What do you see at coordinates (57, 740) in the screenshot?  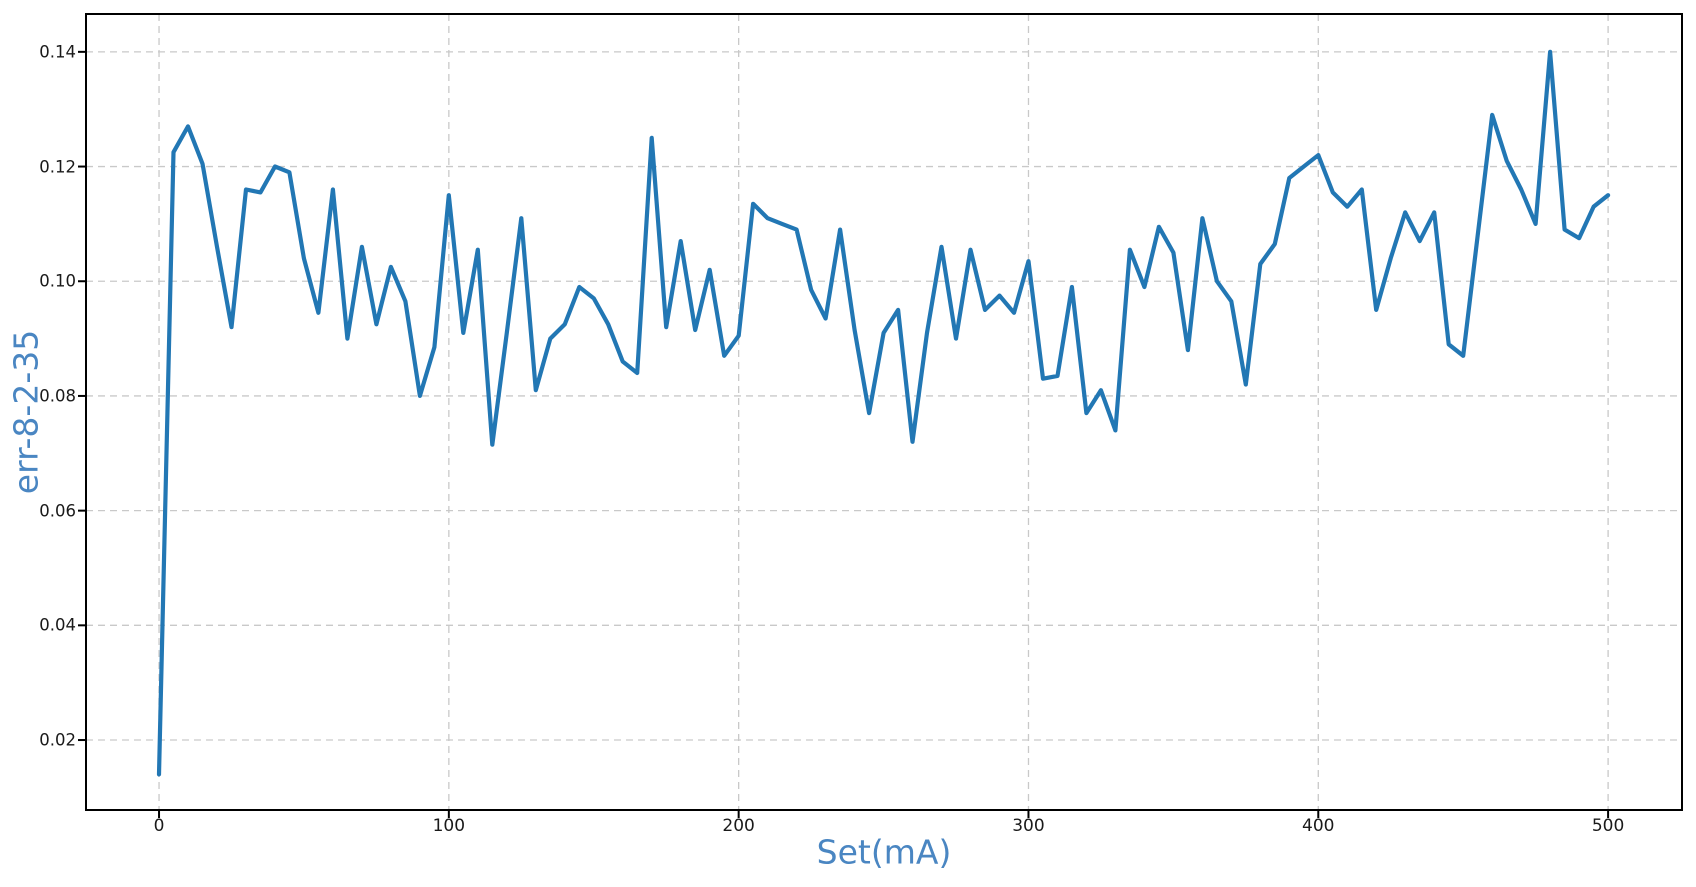 I see `y-tick-label: 0.02` at bounding box center [57, 740].